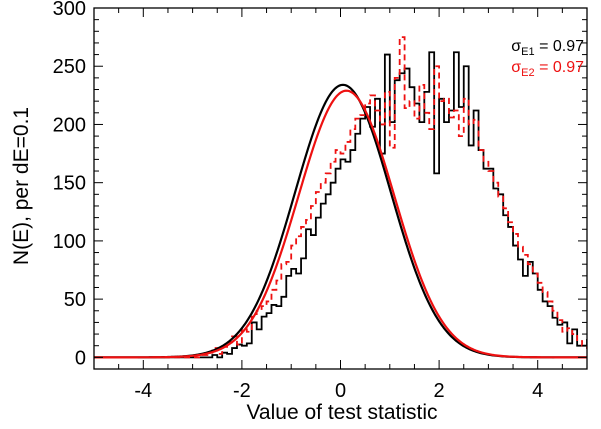  I want to click on y-axis-label: N(E), per dE=0.1, so click(21, 186).